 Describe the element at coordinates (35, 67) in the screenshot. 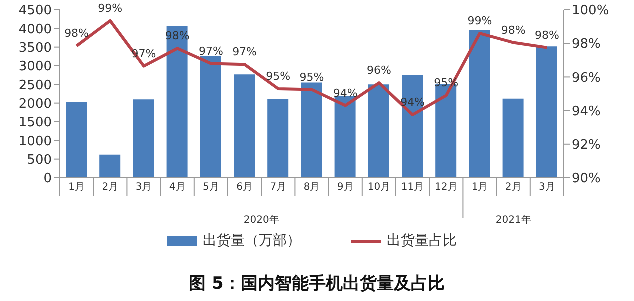

I see `y-tick-label: 3000` at that location.